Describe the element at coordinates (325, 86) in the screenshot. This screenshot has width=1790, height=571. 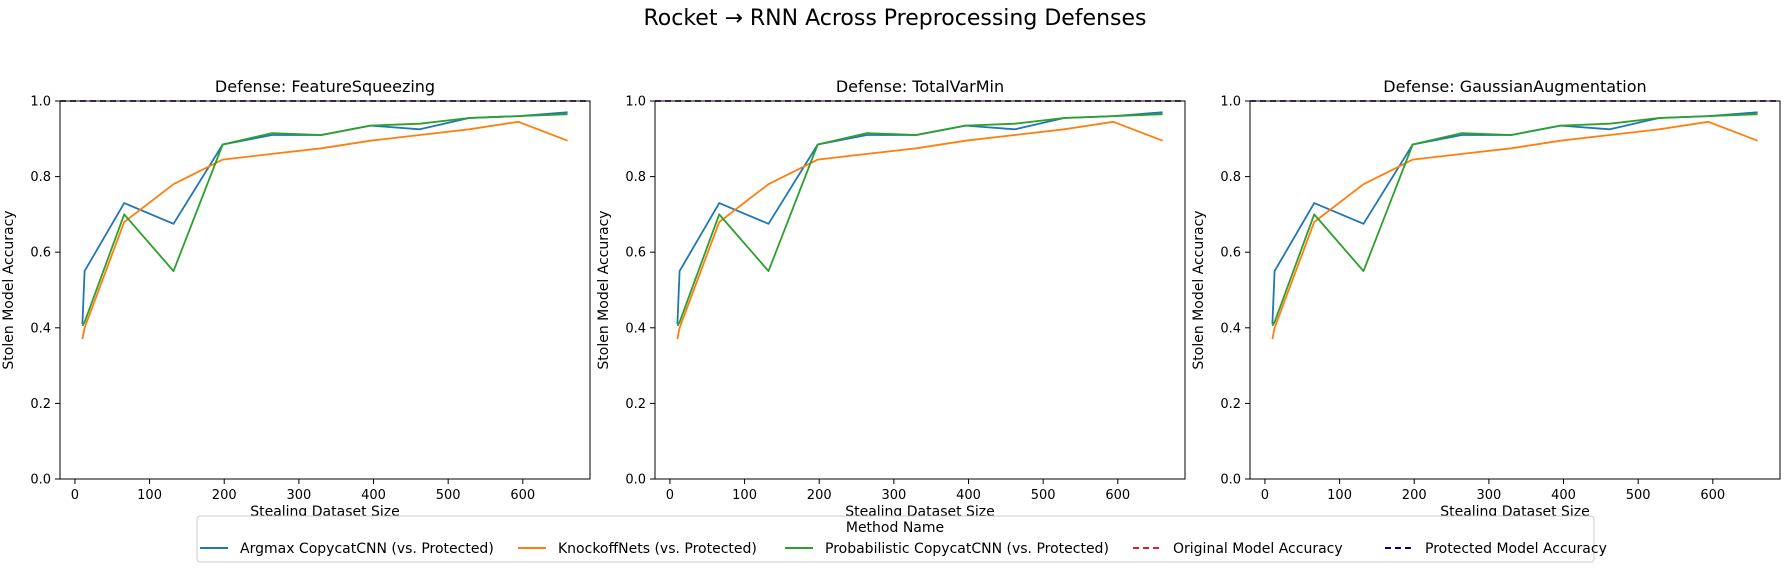
I see `subplot-title: Defense: FeatureSqueezing` at that location.